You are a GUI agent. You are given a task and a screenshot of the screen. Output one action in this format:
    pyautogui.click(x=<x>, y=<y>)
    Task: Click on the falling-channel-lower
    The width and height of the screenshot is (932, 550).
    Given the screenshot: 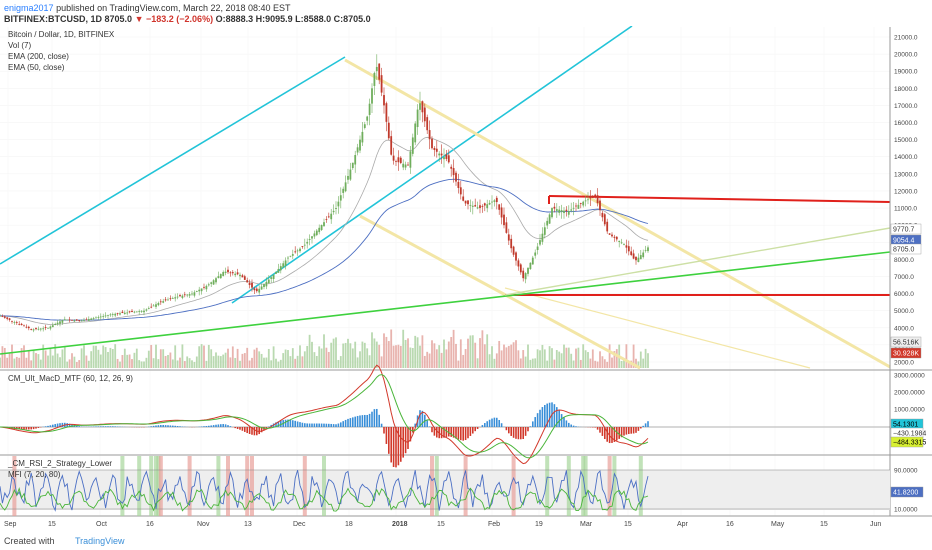 What is the action you would take?
    pyautogui.click(x=500, y=292)
    